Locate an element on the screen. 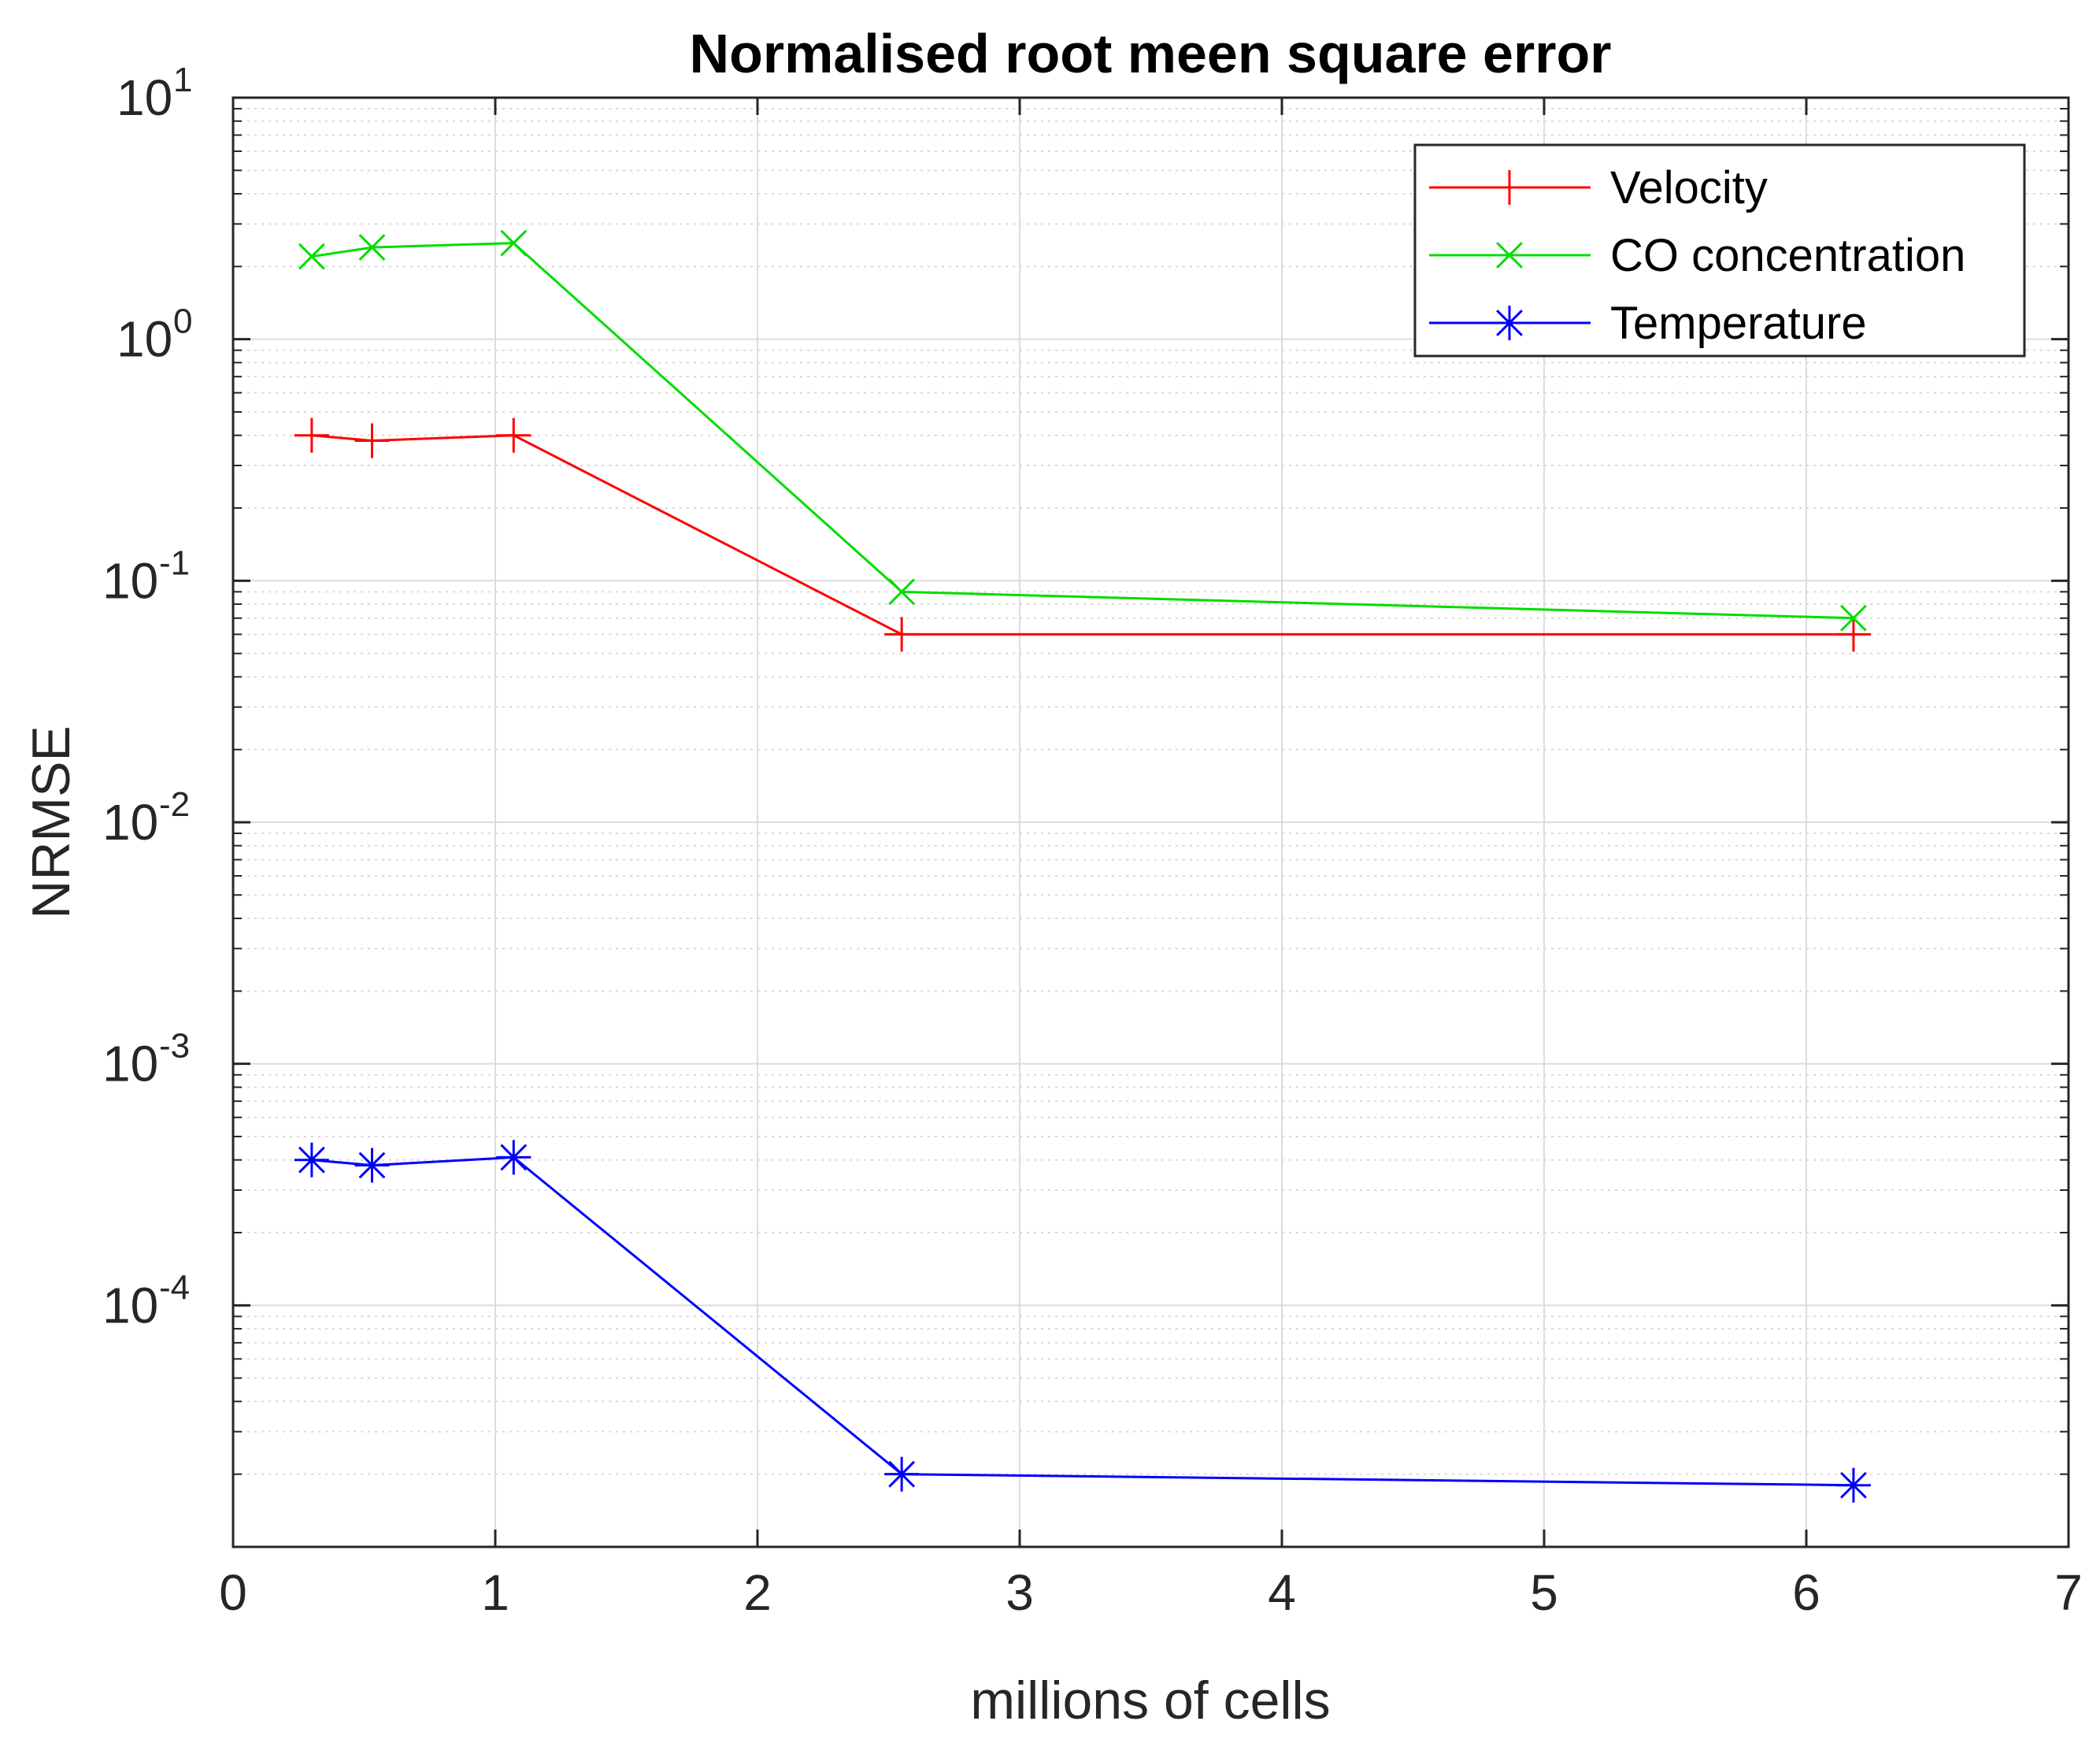 The image size is (2100, 1743). legend-label: Temperature is located at coordinates (1738, 323).